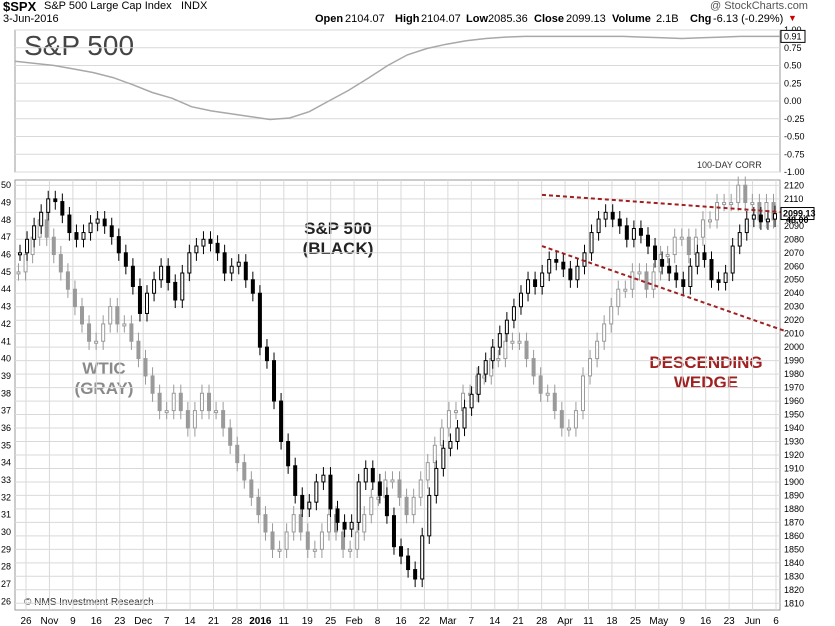 The width and height of the screenshot is (835, 626). What do you see at coordinates (794, 468) in the screenshot?
I see `right-axis-tick: 1910` at bounding box center [794, 468].